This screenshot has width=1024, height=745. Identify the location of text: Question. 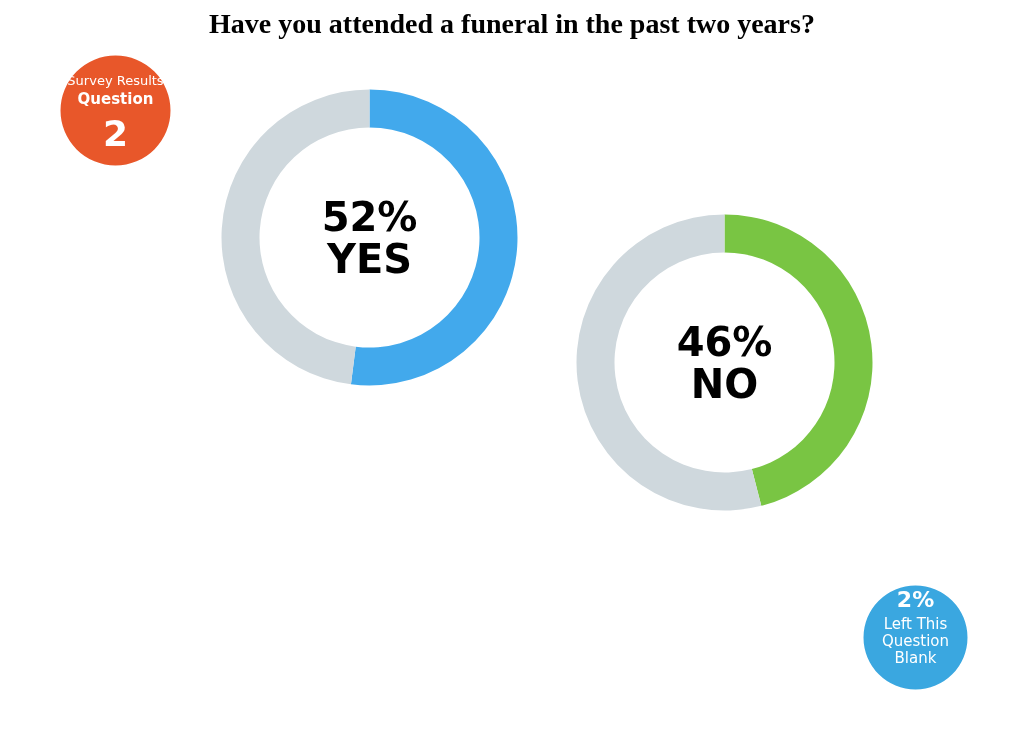
(115, 98).